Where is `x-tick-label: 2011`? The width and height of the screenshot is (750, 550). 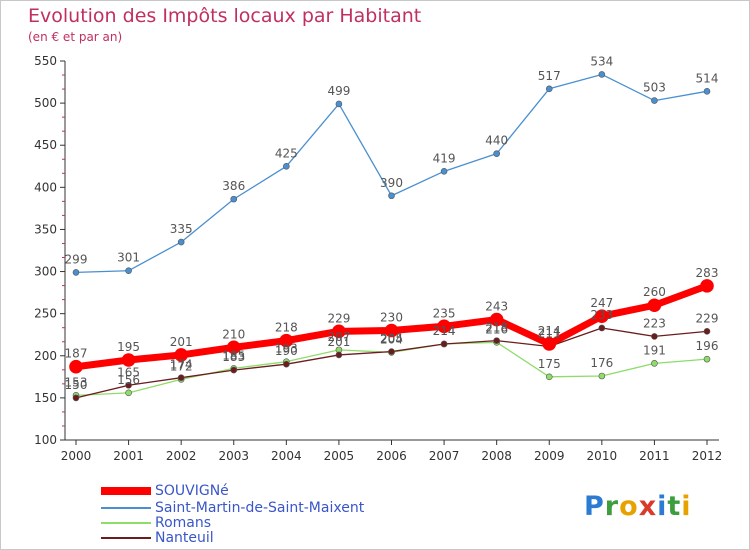 x-tick-label: 2011 is located at coordinates (654, 456).